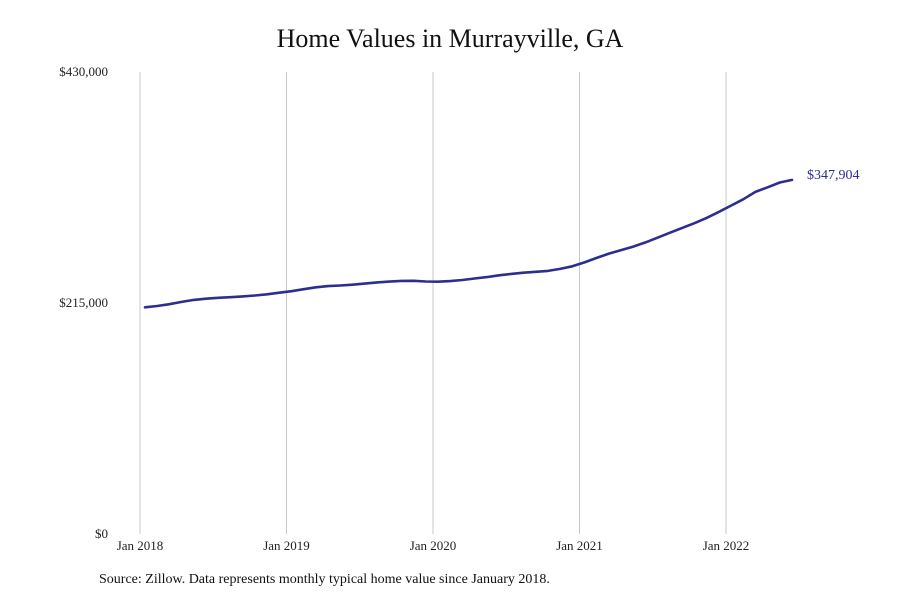  What do you see at coordinates (286, 545) in the screenshot?
I see `x-tick-label: Jan 2019` at bounding box center [286, 545].